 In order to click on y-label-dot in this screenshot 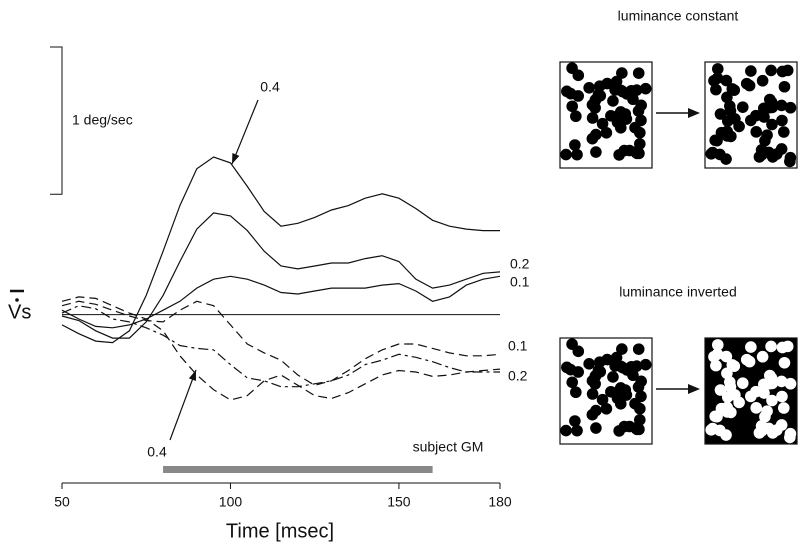, I will do `click(17, 300)`.